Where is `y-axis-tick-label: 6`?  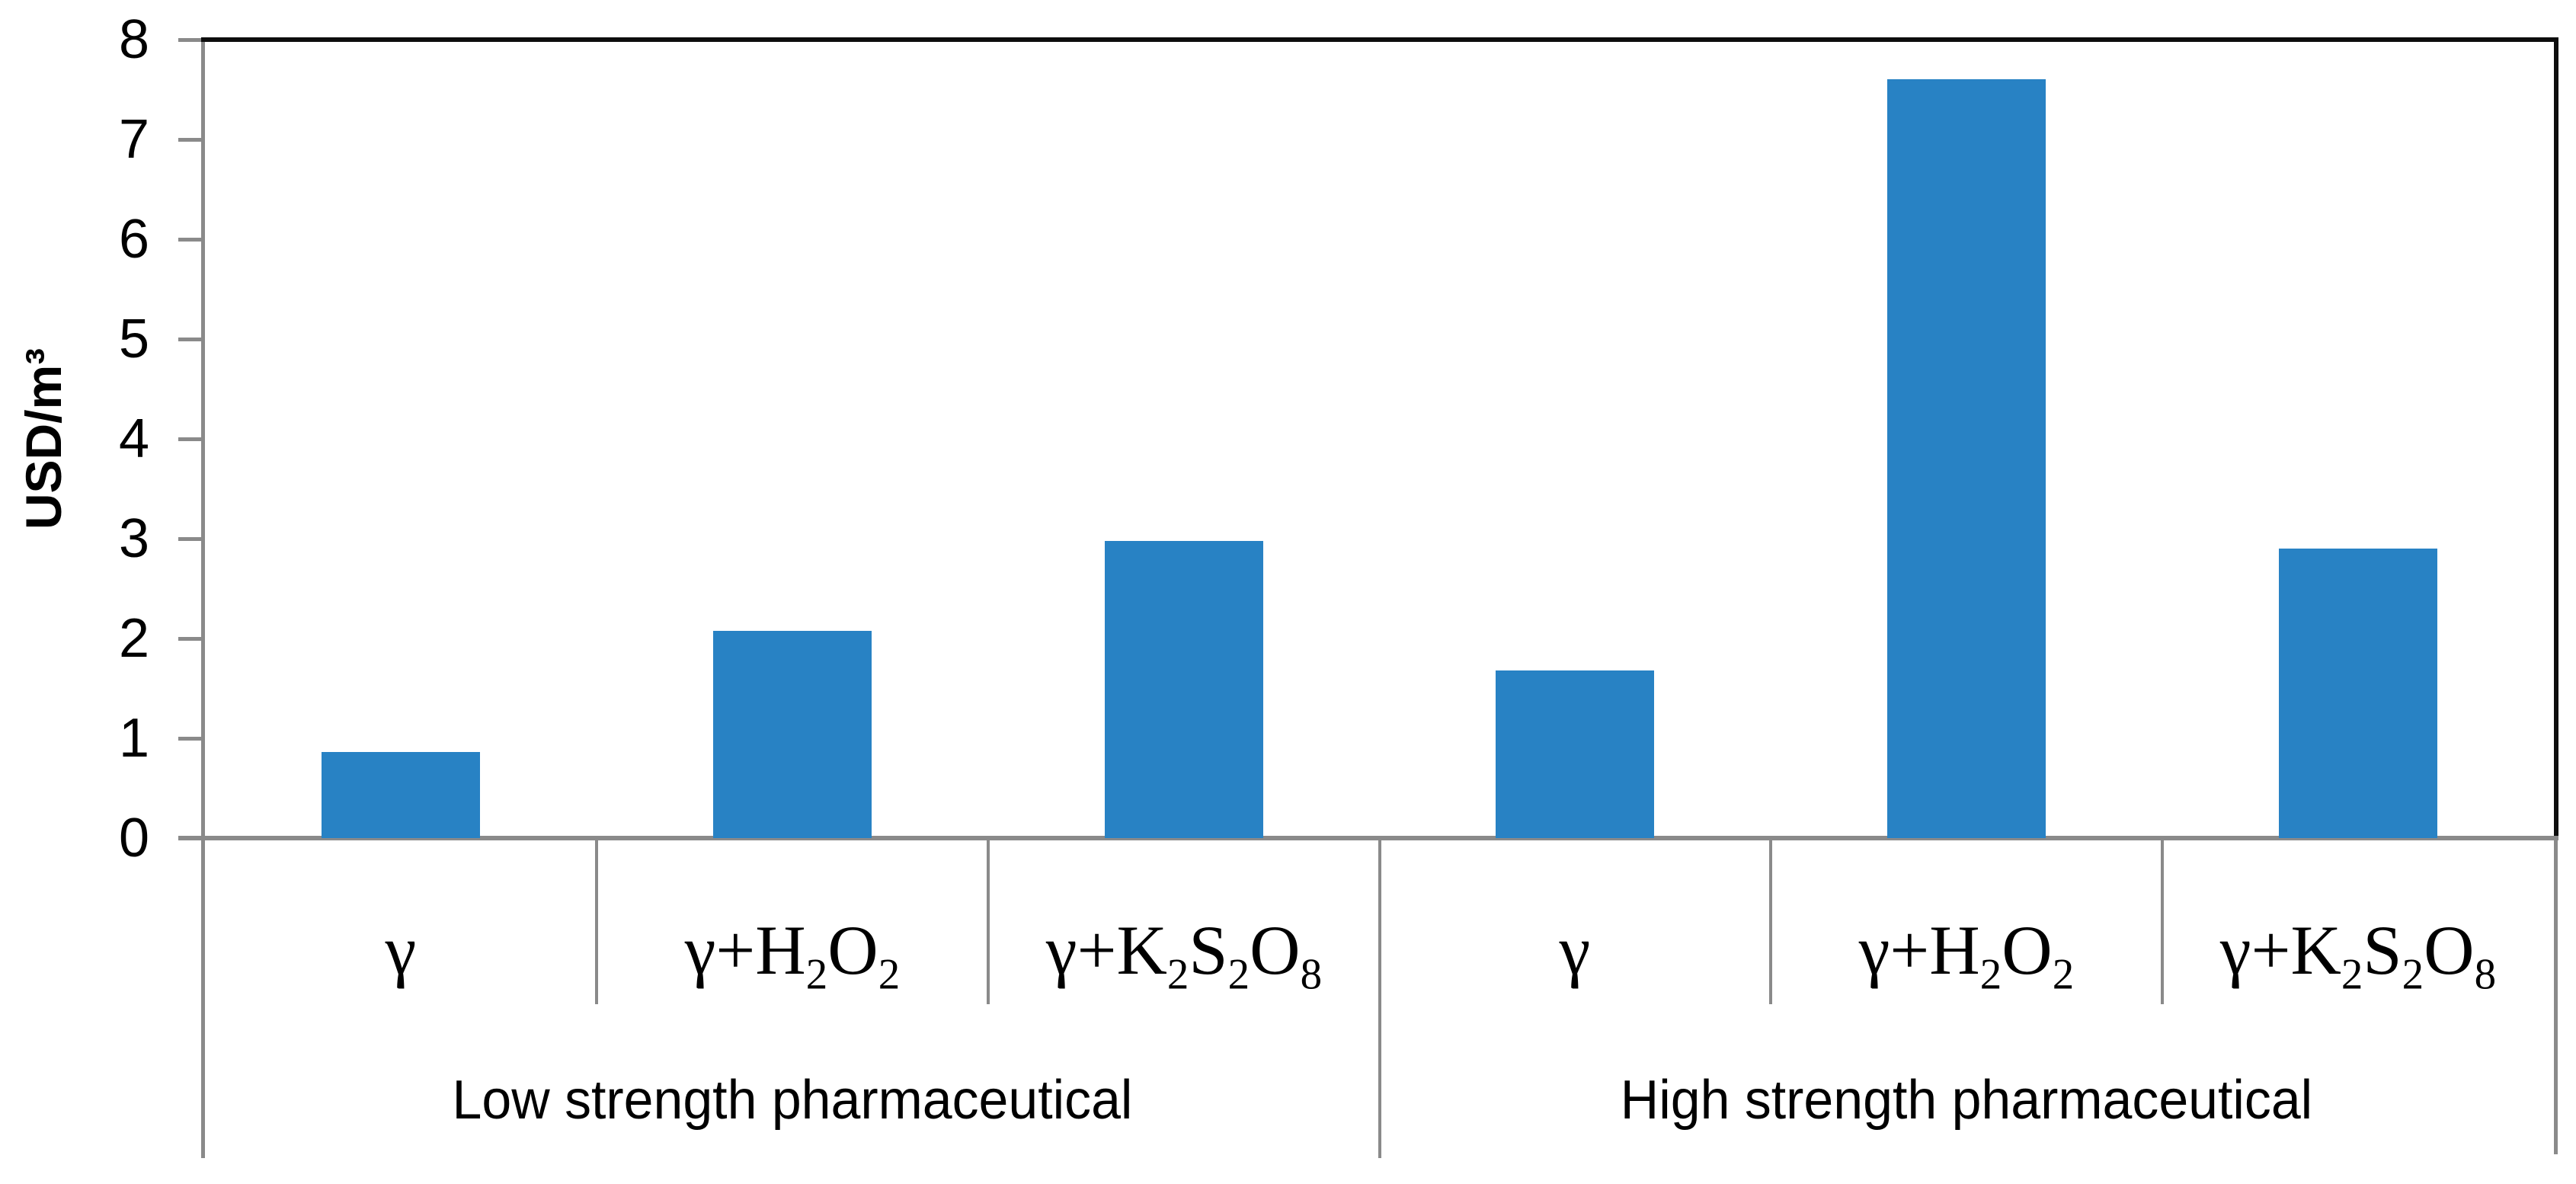 y-axis-tick-label: 6 is located at coordinates (133, 239).